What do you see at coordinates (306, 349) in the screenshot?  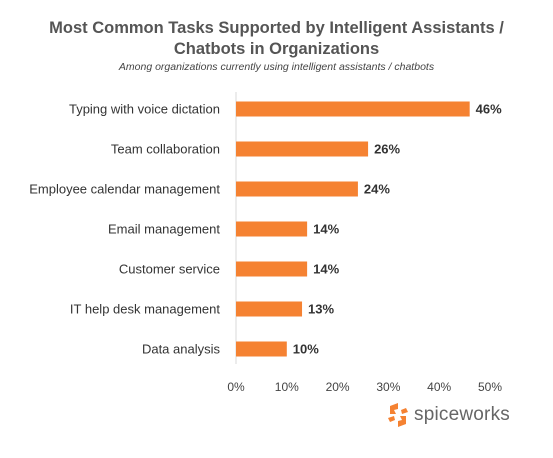 I see `value-label: 10%` at bounding box center [306, 349].